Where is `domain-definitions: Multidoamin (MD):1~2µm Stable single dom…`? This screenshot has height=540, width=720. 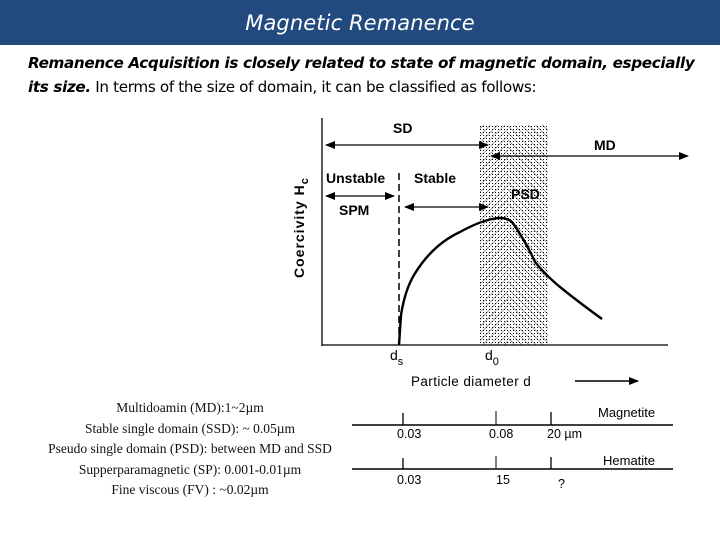
domain-definitions: Multidoamin (MD):1~2µm Stable single dom… is located at coordinates (190, 449).